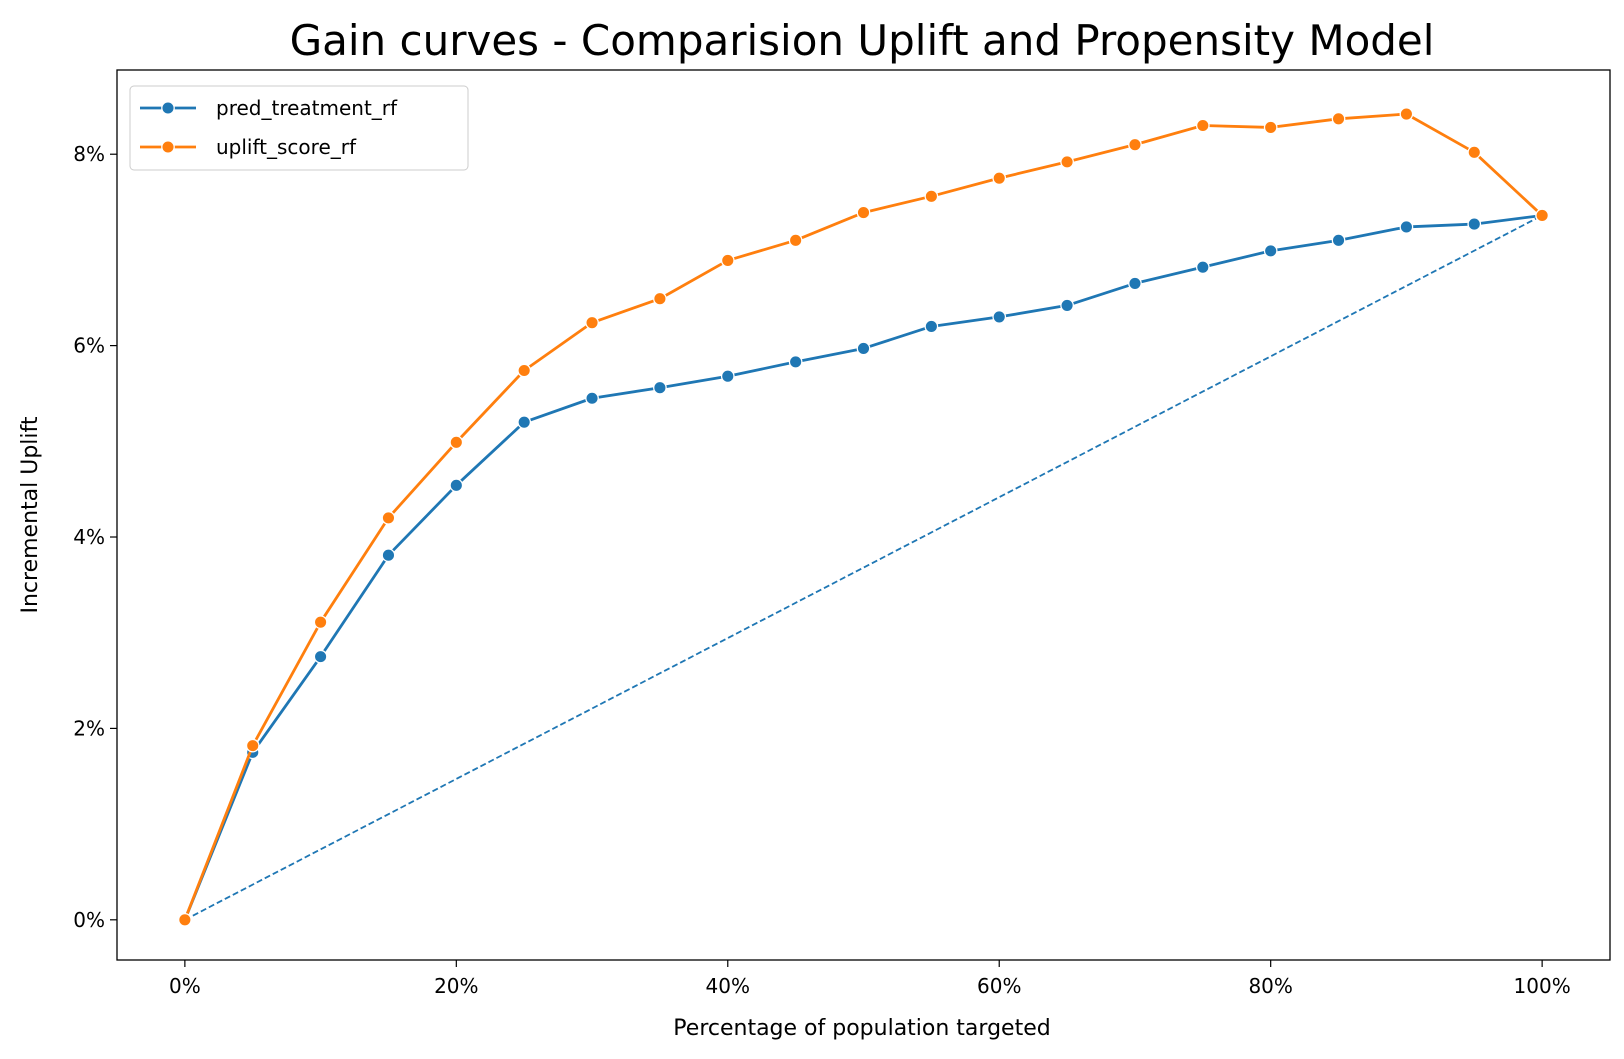 The width and height of the screenshot is (1624, 1059). I want to click on legend-marker-pred-treatment-rf, so click(168, 108).